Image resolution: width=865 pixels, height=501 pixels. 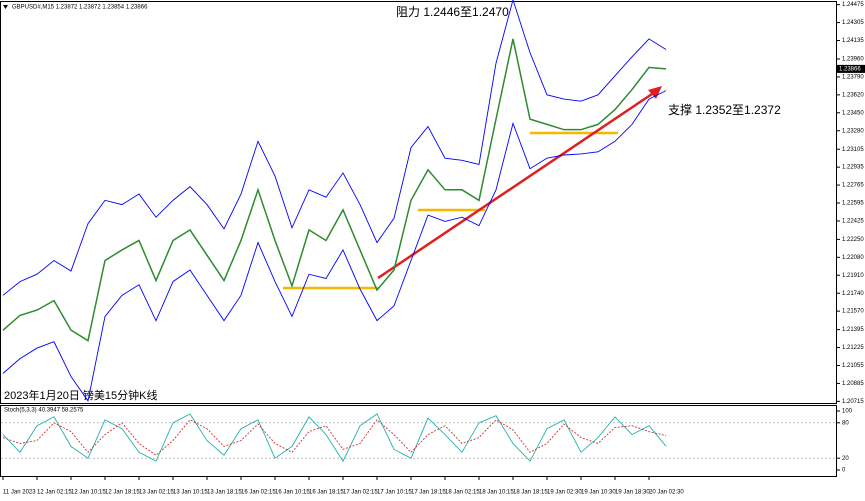 What do you see at coordinates (516, 185) in the screenshot?
I see `trend-line` at bounding box center [516, 185].